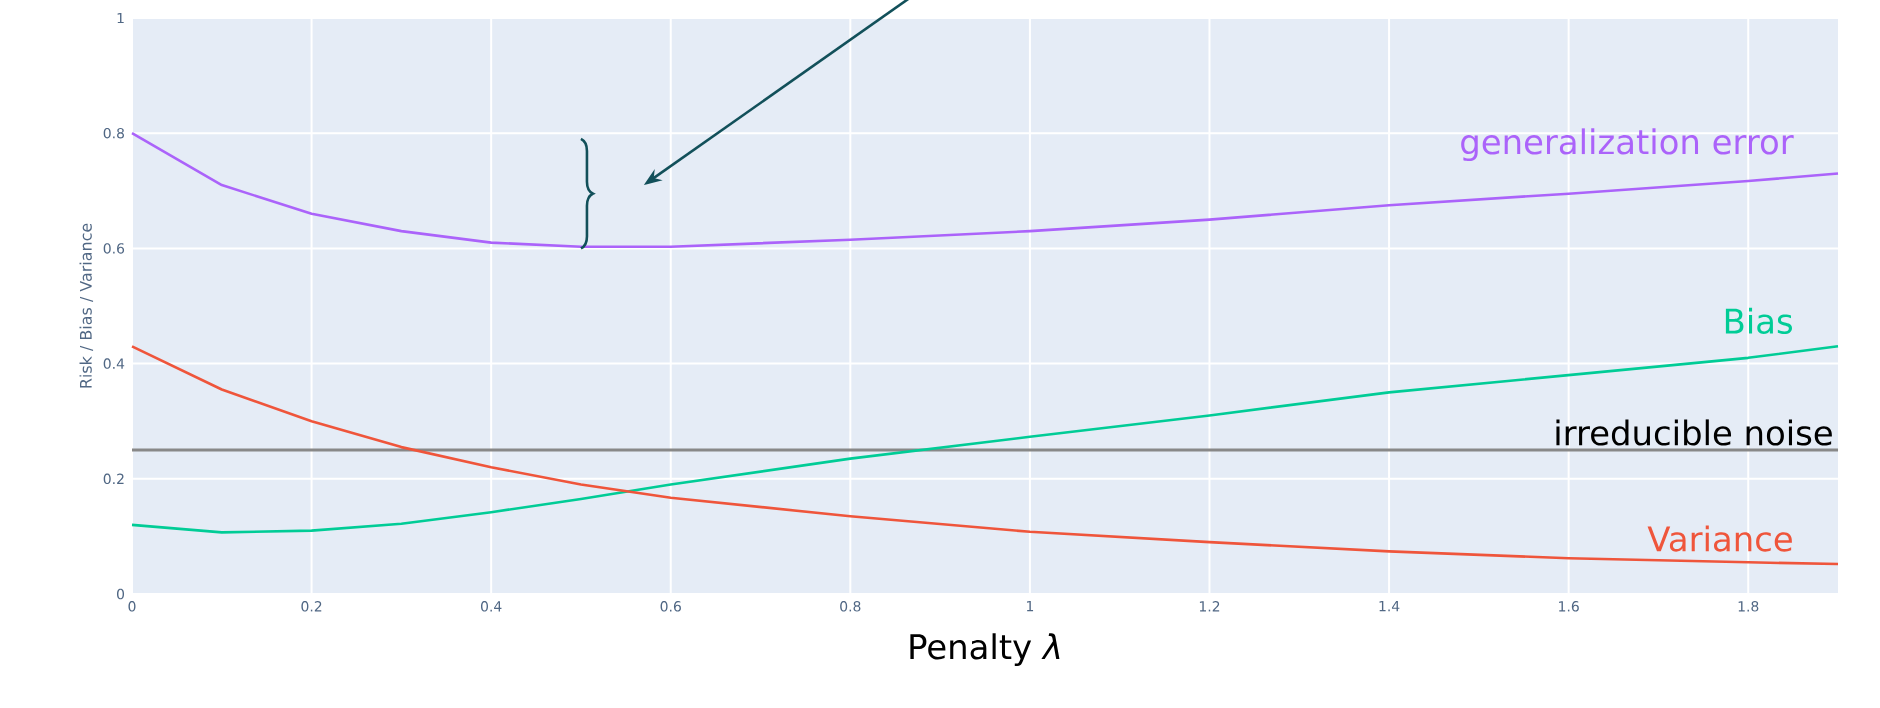  What do you see at coordinates (1694, 432) in the screenshot?
I see `ref-line-label: irreducible noise` at bounding box center [1694, 432].